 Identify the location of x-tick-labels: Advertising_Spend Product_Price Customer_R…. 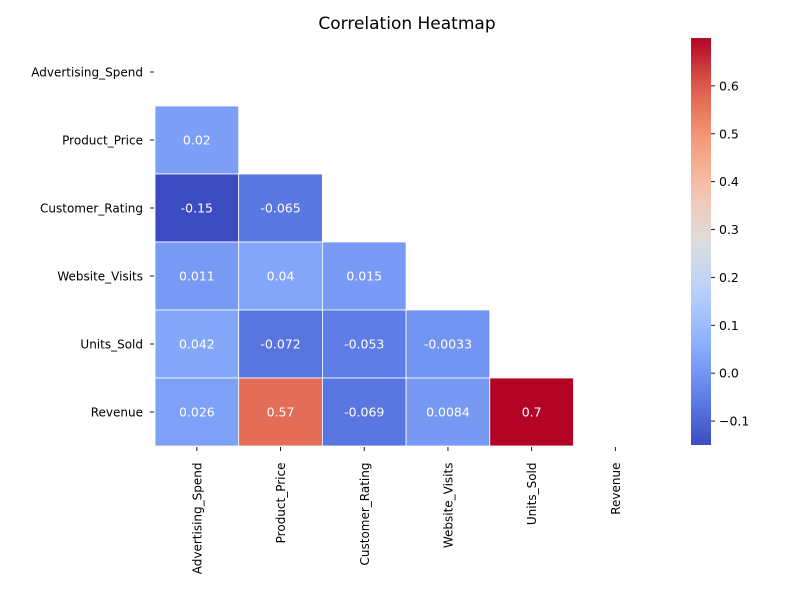
(406, 511).